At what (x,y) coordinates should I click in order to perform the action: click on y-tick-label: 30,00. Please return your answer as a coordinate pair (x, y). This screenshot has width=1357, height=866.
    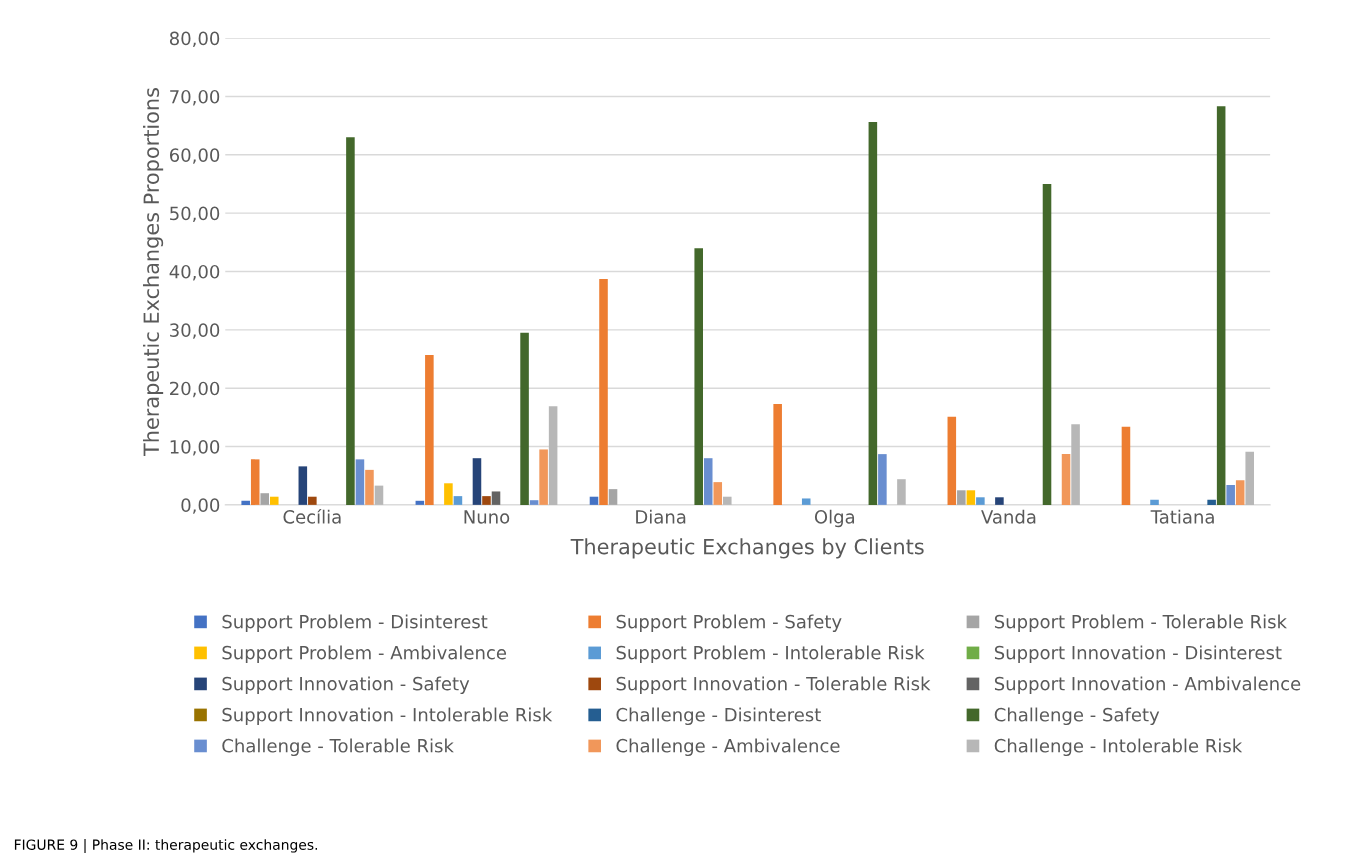
    Looking at the image, I should click on (195, 331).